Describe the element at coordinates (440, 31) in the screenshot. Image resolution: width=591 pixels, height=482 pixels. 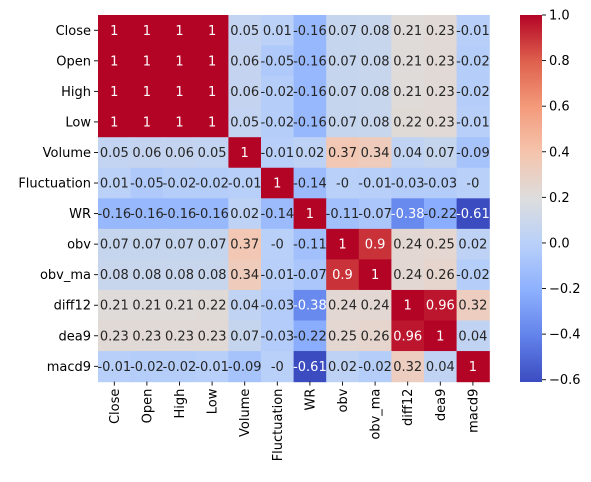
I see `cell-value-label: 0.23` at that location.